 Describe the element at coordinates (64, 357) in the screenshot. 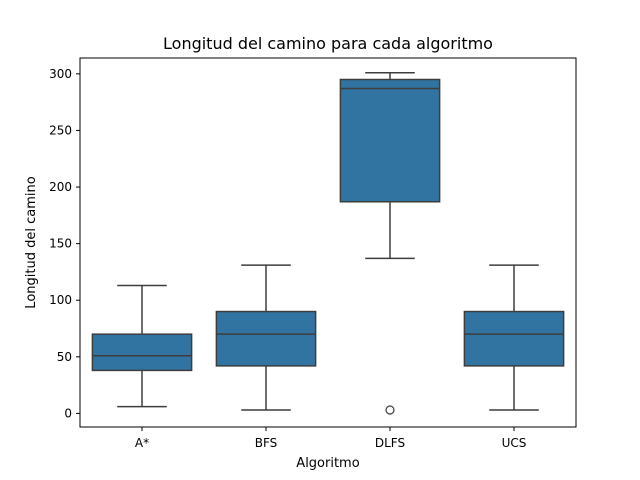

I see `y-tick-label-50: 50` at that location.